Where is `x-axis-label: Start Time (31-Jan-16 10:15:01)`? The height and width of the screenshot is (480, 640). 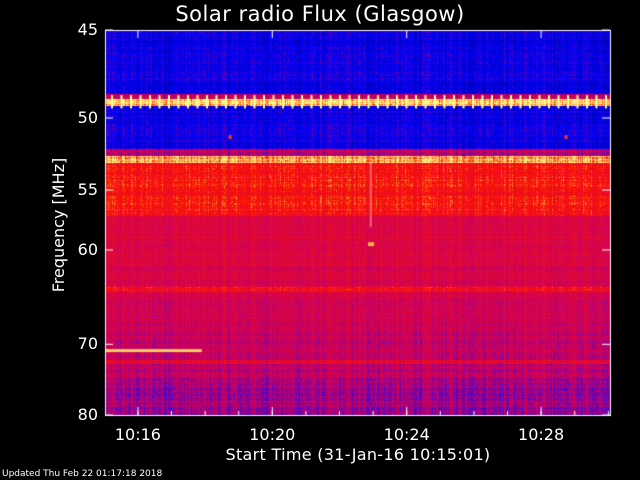
x-axis-label: Start Time (31-Jan-16 10:15:01) is located at coordinates (358, 454).